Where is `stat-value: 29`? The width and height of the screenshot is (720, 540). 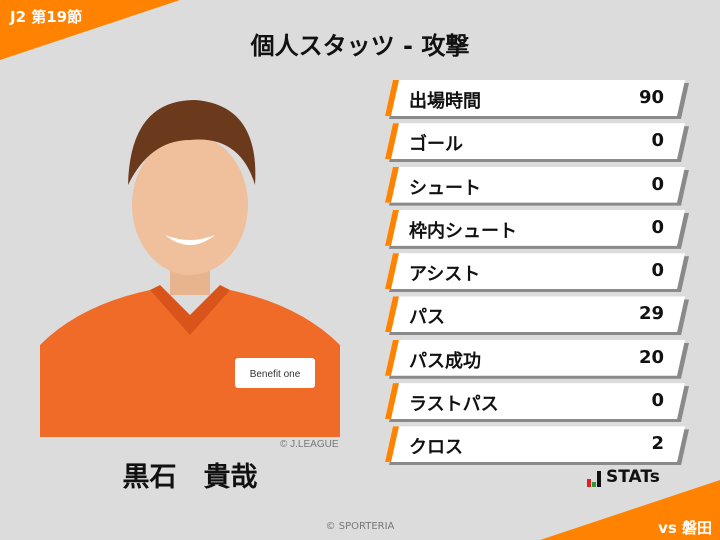 stat-value: 29 is located at coordinates (651, 314).